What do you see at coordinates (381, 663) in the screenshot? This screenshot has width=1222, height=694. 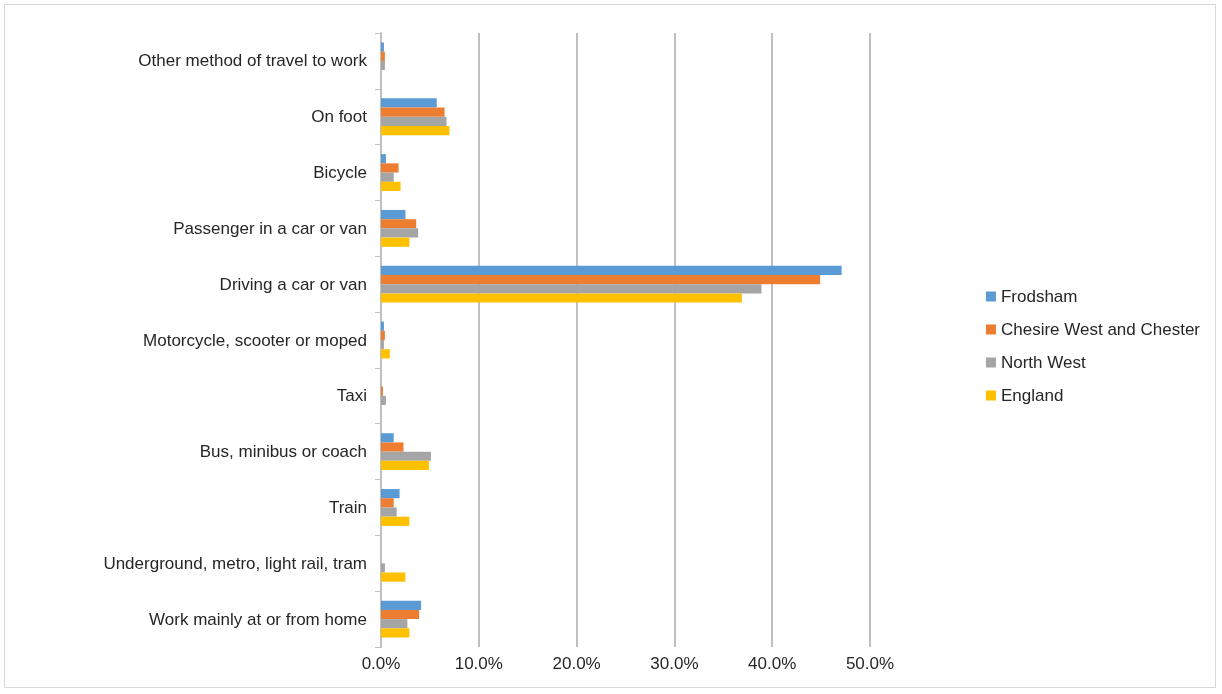 I see `x-tick-label: 0.0%` at bounding box center [381, 663].